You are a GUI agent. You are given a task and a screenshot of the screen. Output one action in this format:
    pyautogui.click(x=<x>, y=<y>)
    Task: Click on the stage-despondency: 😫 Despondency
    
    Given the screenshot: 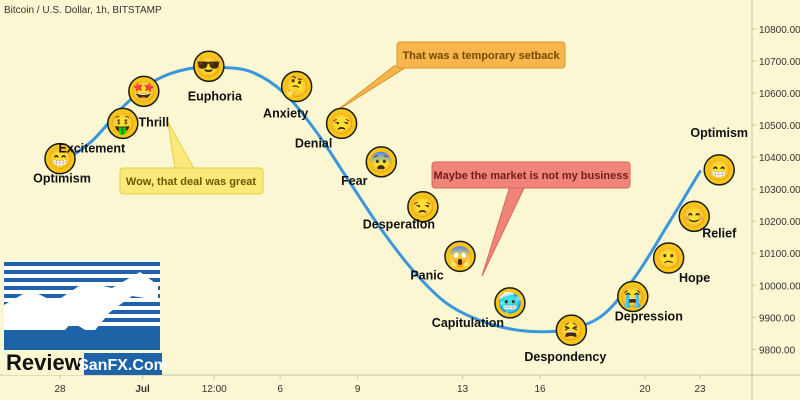 What is the action you would take?
    pyautogui.click(x=565, y=339)
    